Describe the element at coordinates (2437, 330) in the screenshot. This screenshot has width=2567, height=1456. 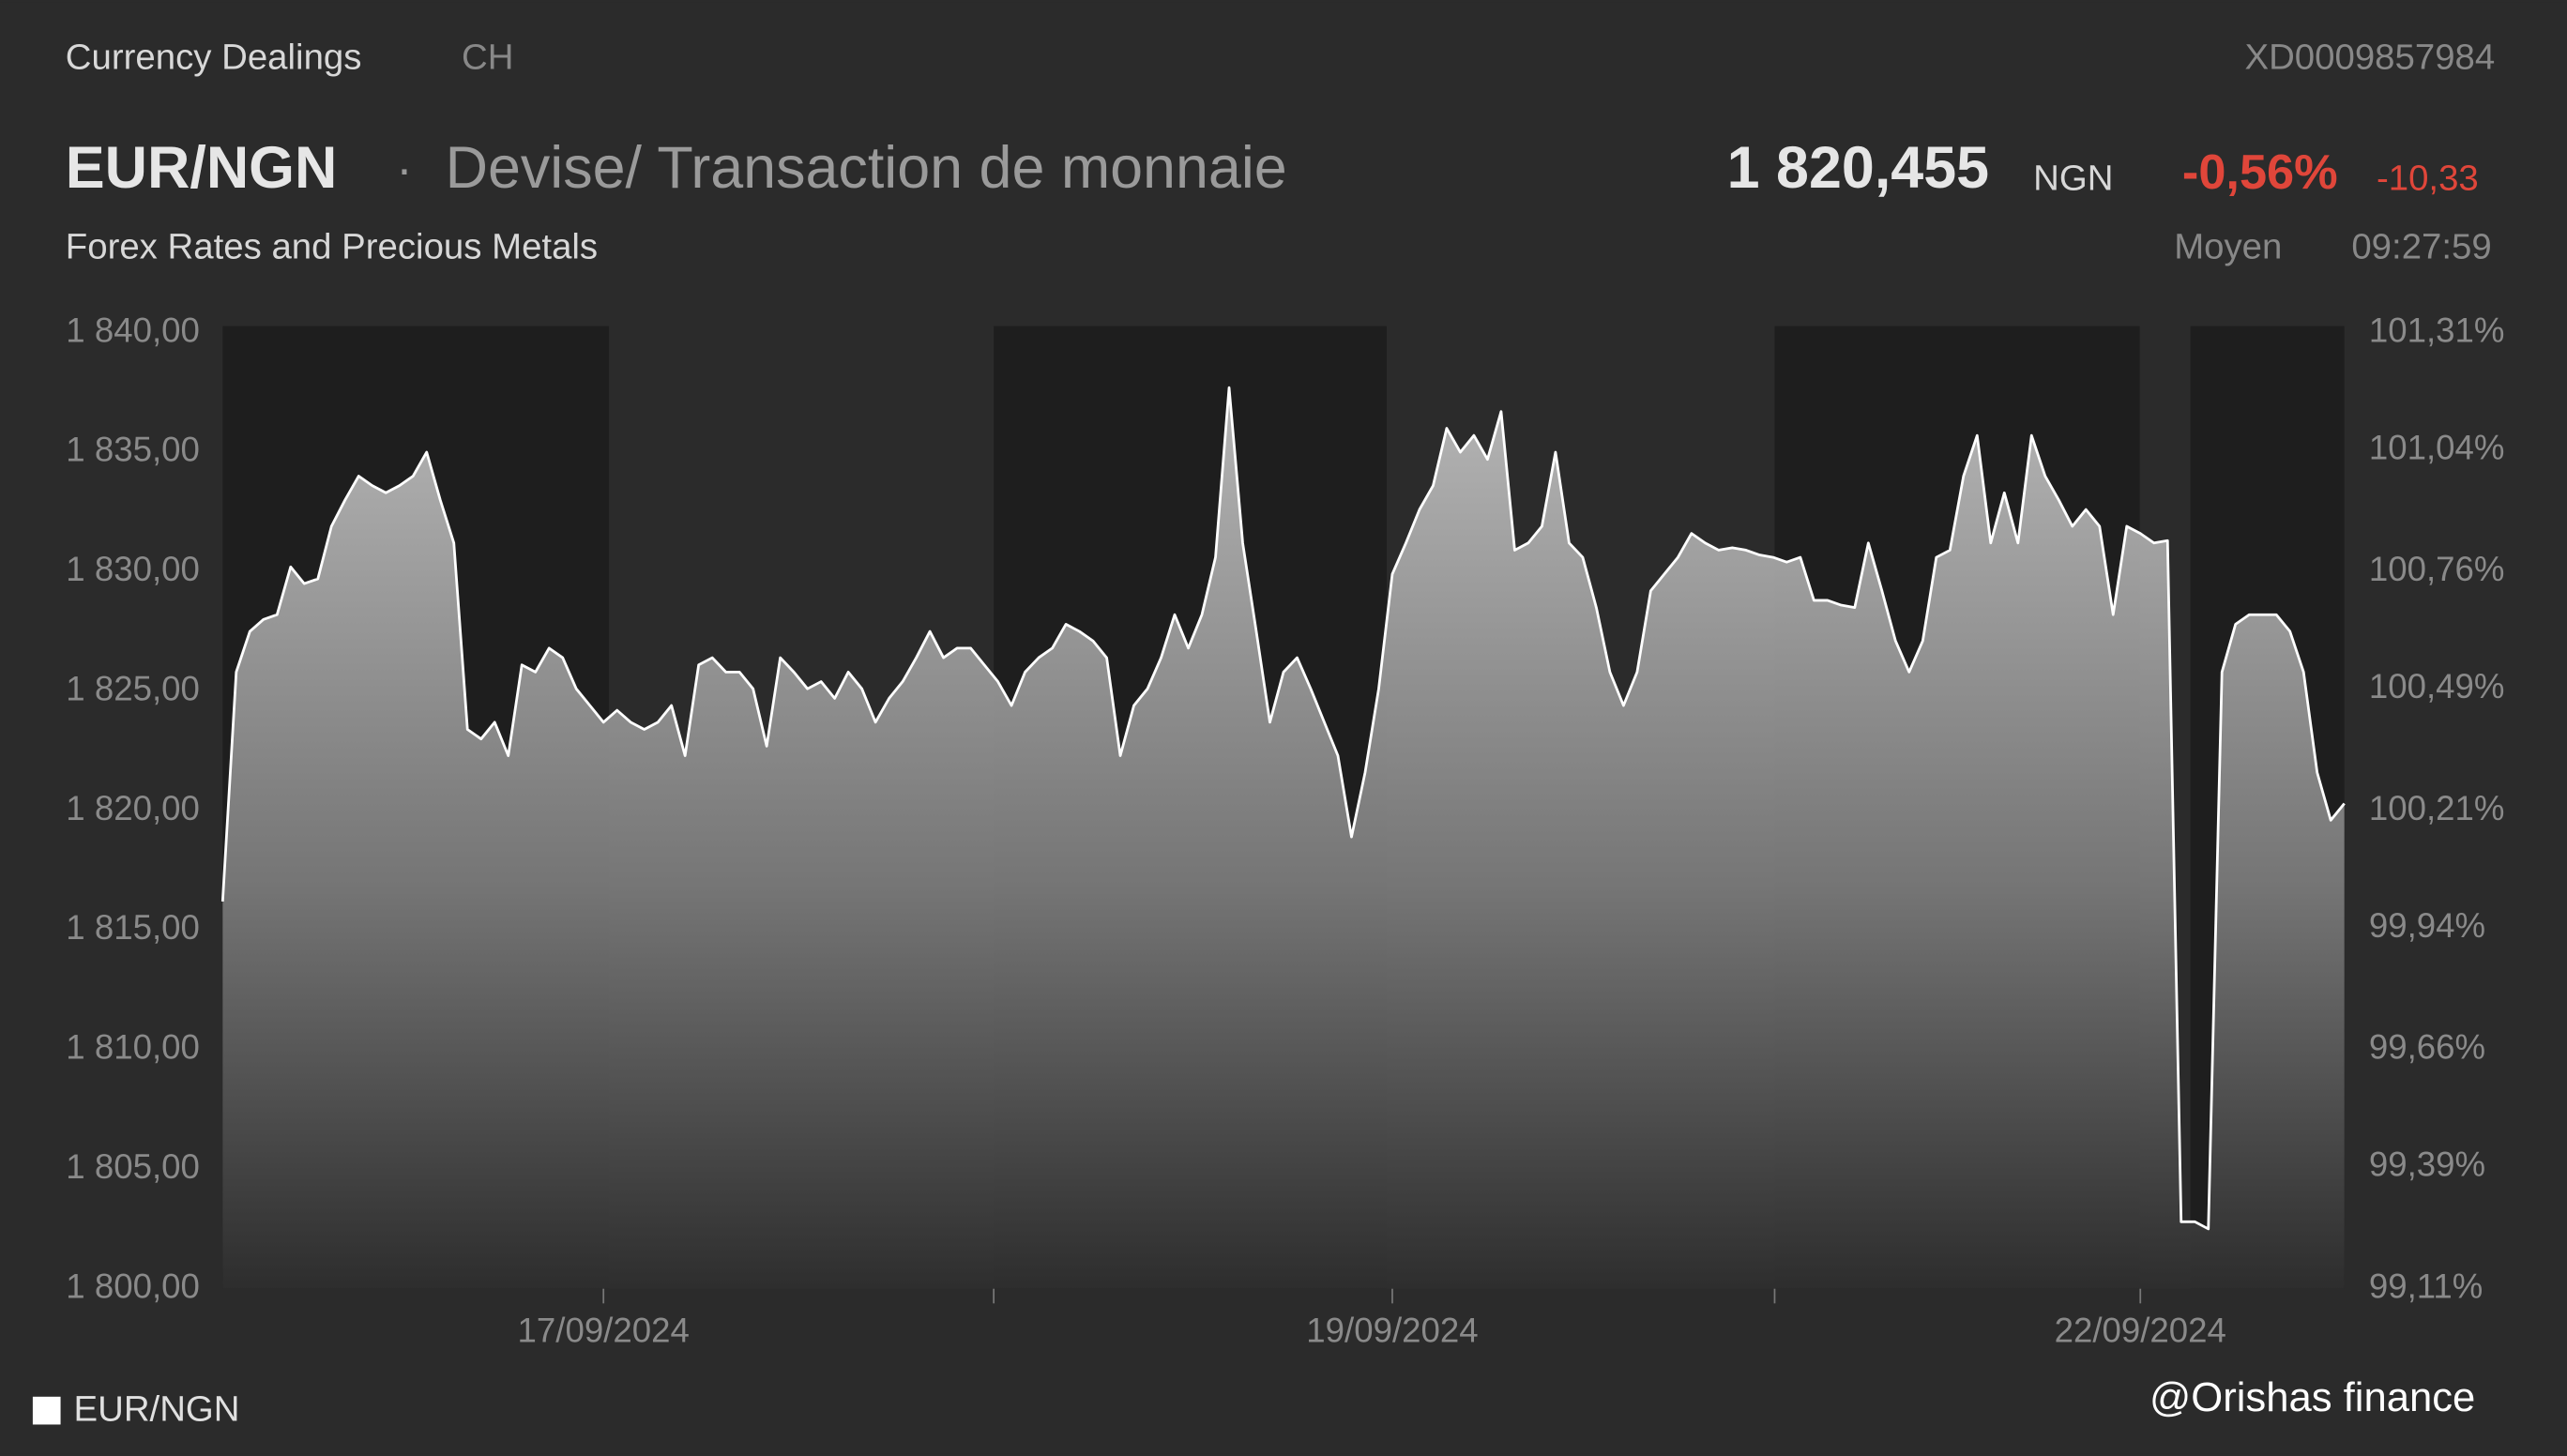
I see `y2-tick-label: 101,31%` at that location.